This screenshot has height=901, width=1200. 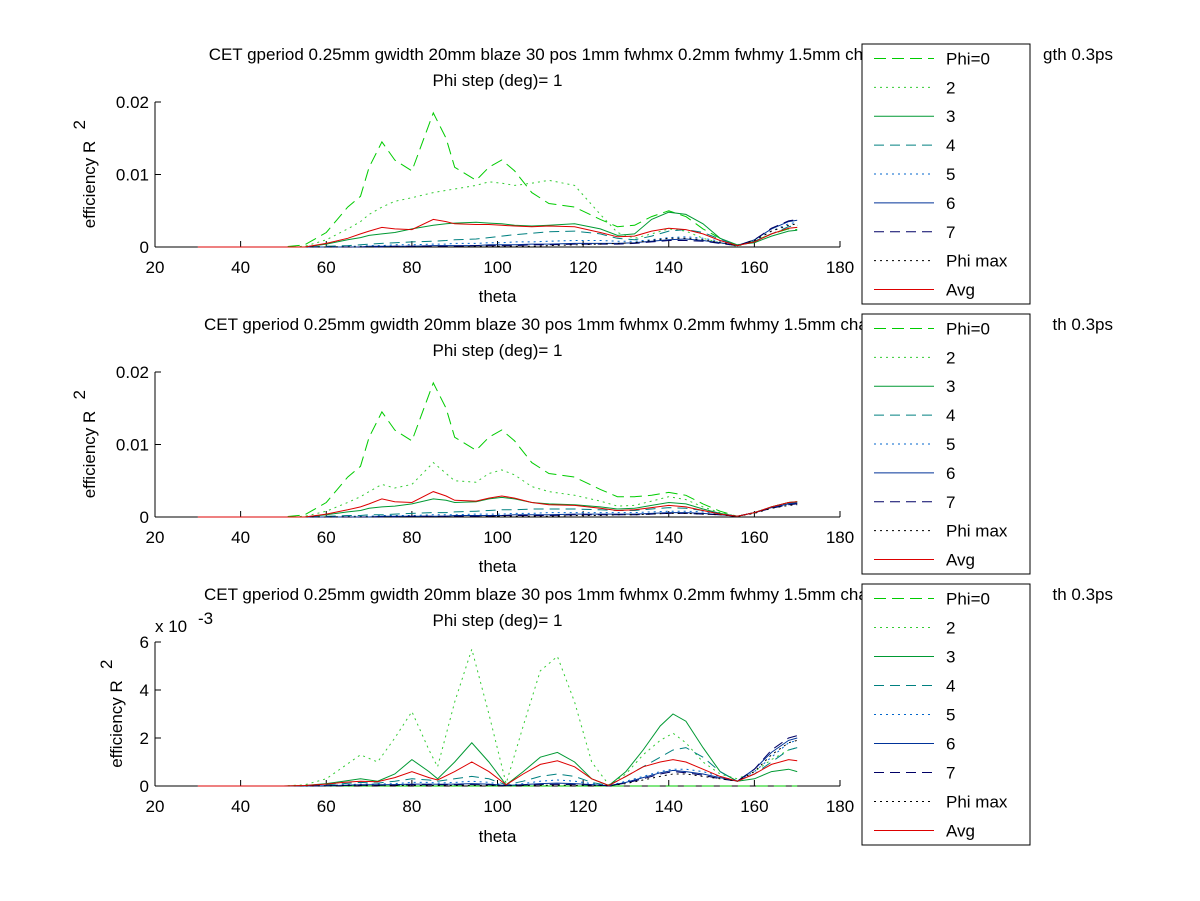 What do you see at coordinates (1078, 54) in the screenshot?
I see `plot-title-tail: gth 0.3ps` at bounding box center [1078, 54].